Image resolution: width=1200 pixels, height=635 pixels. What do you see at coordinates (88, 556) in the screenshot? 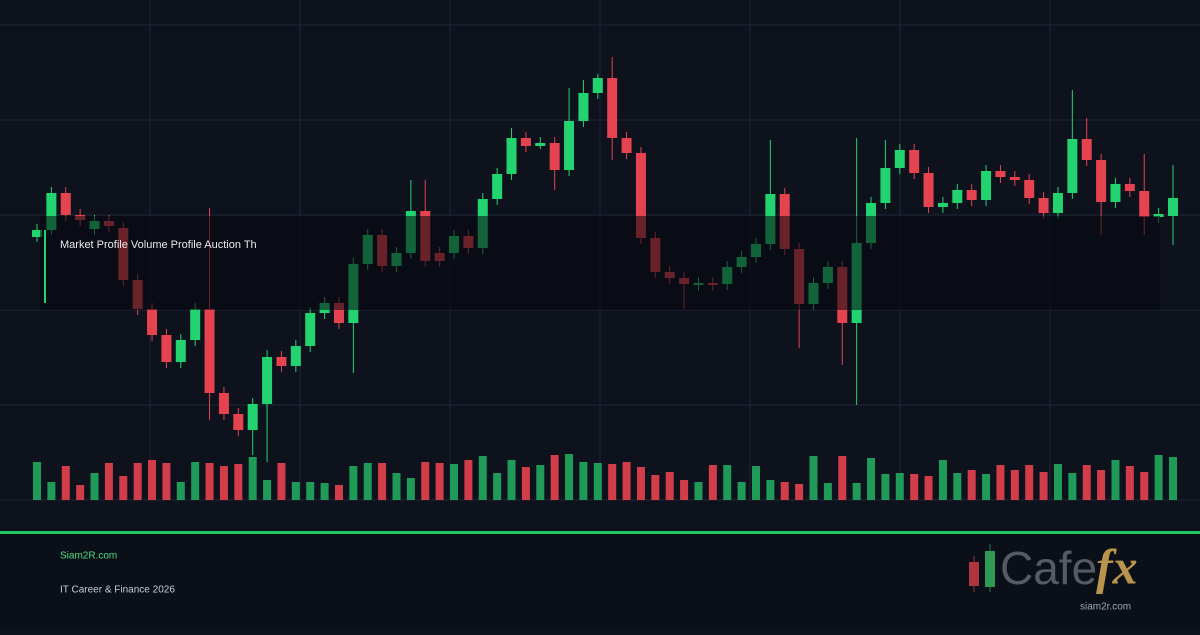
I see `site-name: Siam2R.com` at bounding box center [88, 556].